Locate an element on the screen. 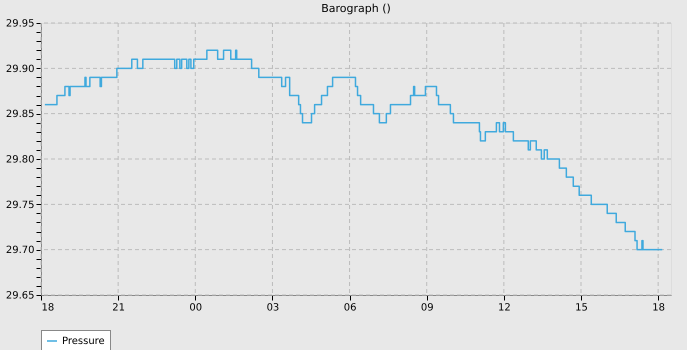 The height and width of the screenshot is (350, 700). x-tick-label: 06 is located at coordinates (350, 308).